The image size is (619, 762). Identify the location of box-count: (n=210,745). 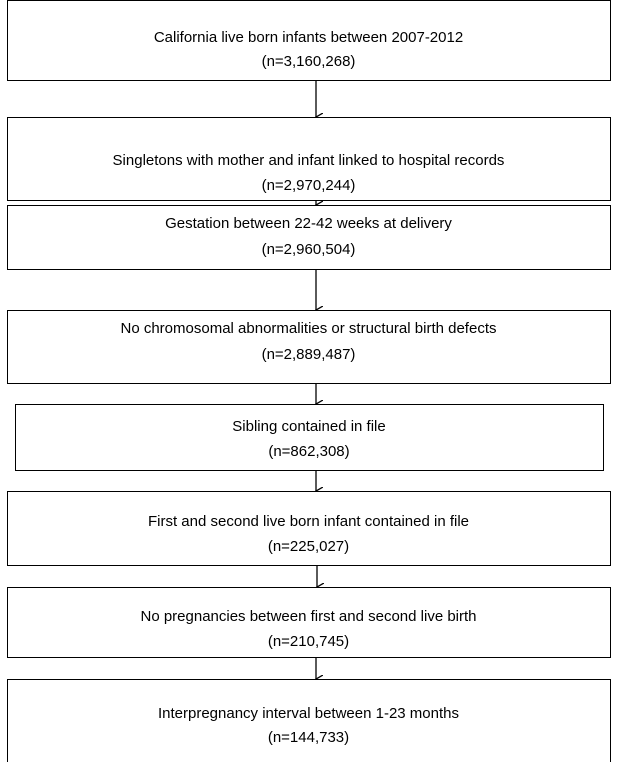
(308, 641).